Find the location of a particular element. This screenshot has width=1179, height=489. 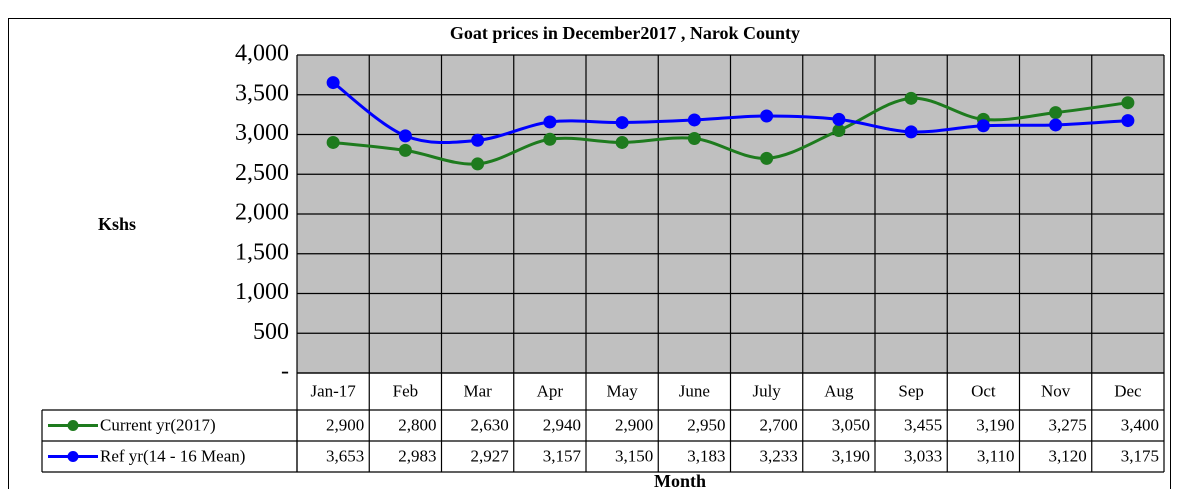

x-tick-label: Feb is located at coordinates (406, 390).